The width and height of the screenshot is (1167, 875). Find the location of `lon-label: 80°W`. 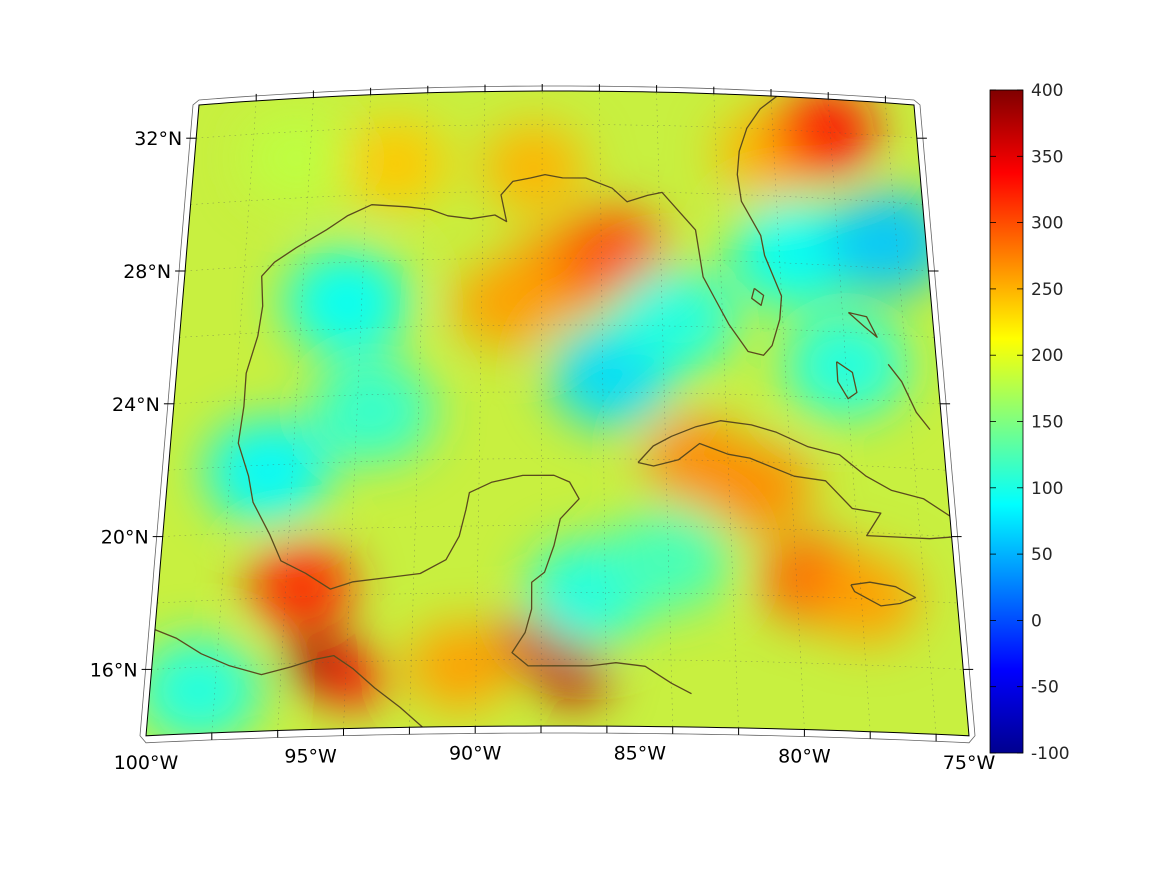

lon-label: 80°W is located at coordinates (804, 757).